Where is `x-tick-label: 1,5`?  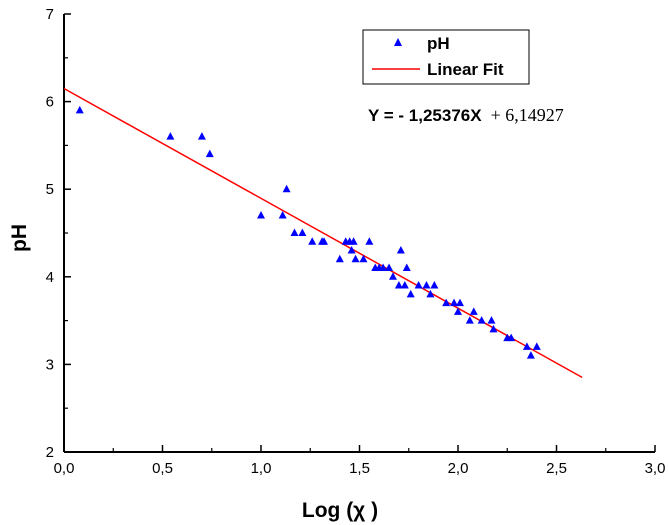 x-tick-label: 1,5 is located at coordinates (359, 468).